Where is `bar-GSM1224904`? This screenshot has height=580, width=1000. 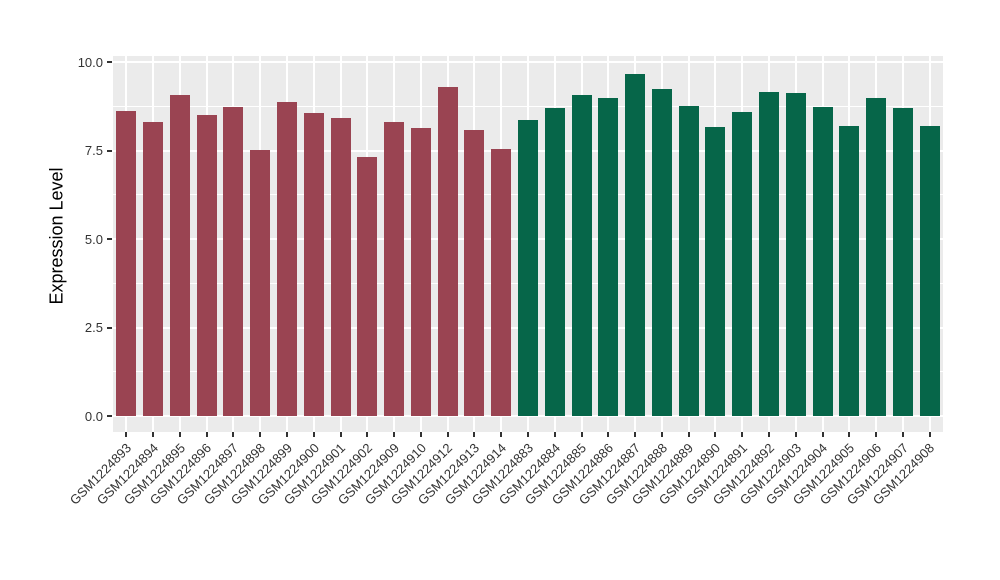 bar-GSM1224904 is located at coordinates (822, 261).